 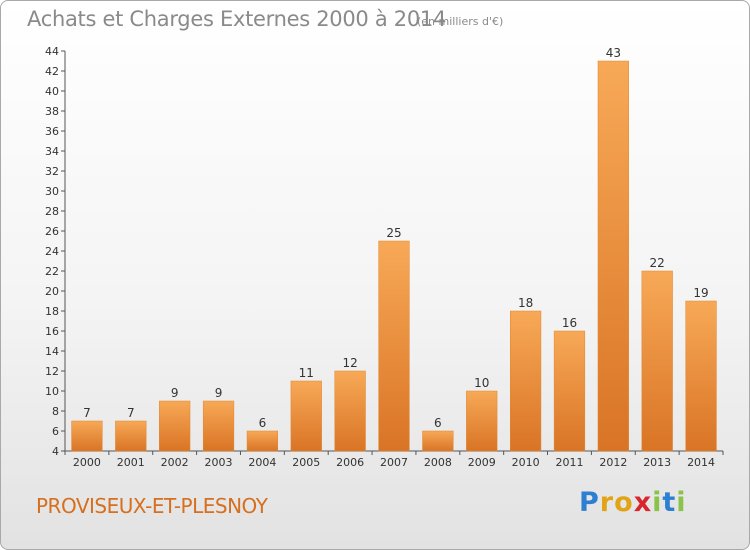 I want to click on chart-title: Achats et Charges Externes 2000 à 2014, so click(x=237, y=19).